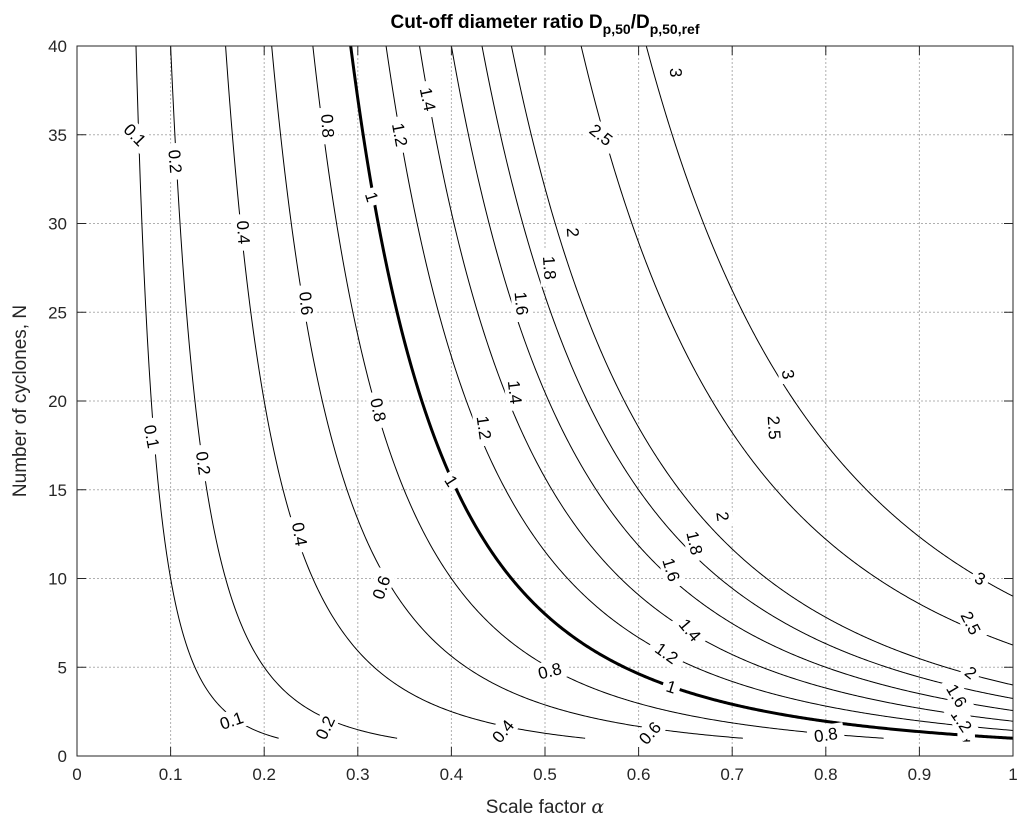 The height and width of the screenshot is (827, 1020). I want to click on contour-label-group: 2.5, so click(774, 427).